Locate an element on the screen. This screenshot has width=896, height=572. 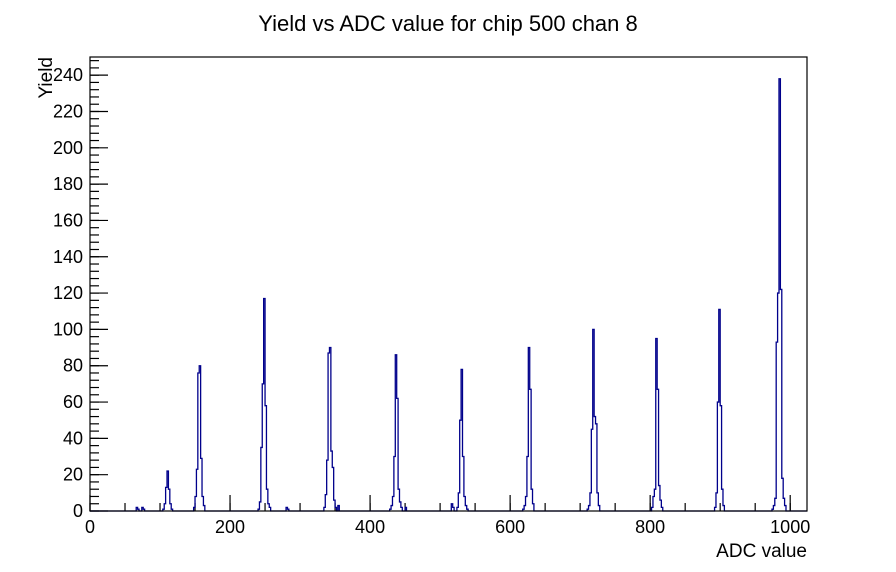
y-tick-label: 160 is located at coordinates (68, 220).